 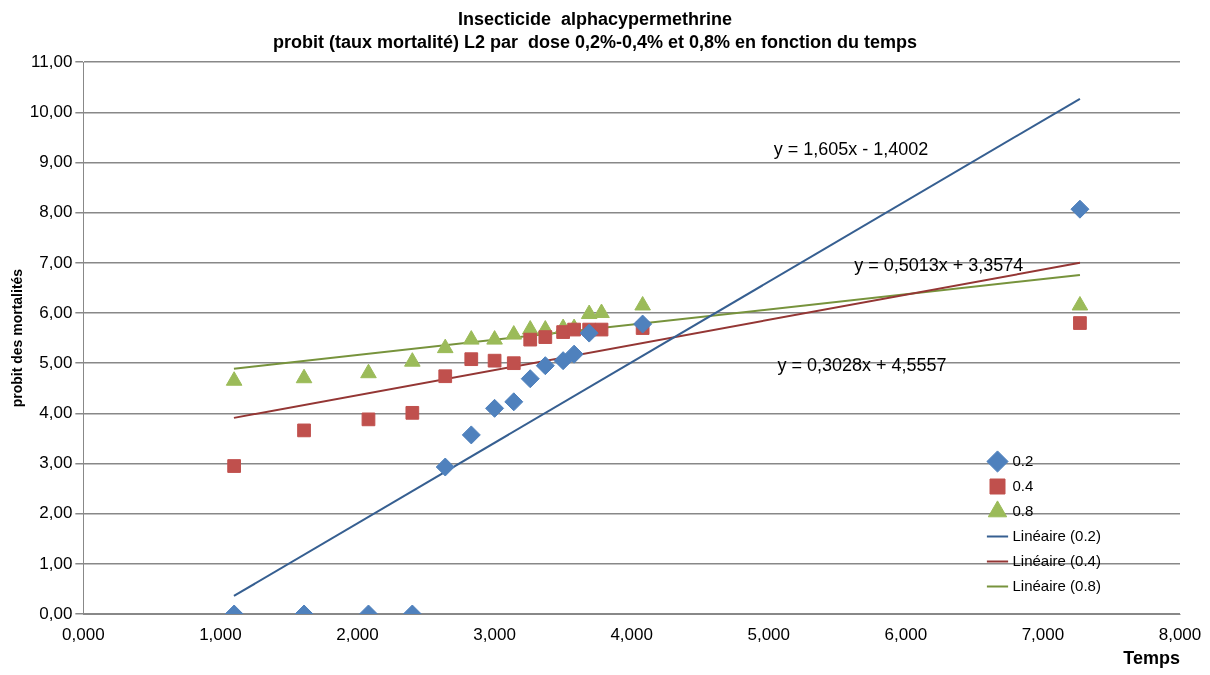 What do you see at coordinates (51, 112) in the screenshot?
I see `y-tick-label: 10,00` at bounding box center [51, 112].